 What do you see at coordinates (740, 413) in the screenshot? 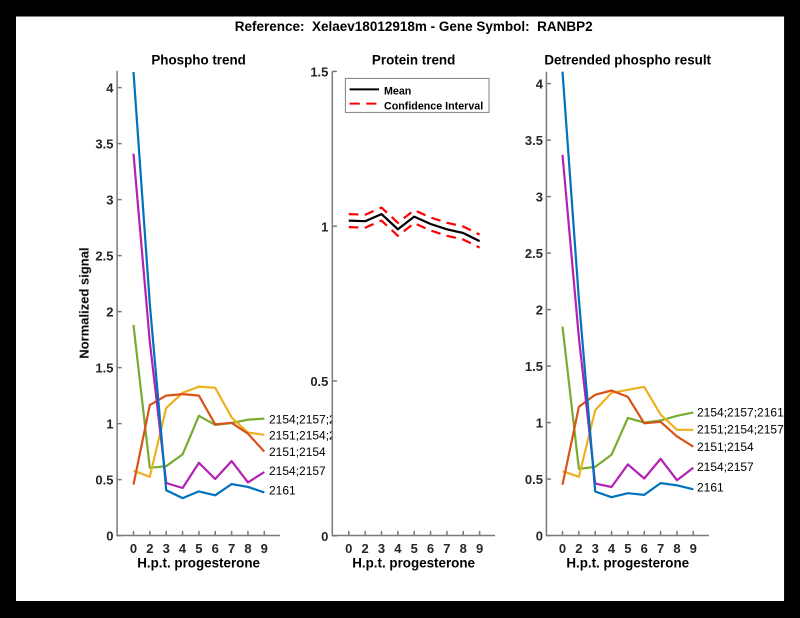
I see `svg-text: 2154;2157;2161` at bounding box center [740, 413].